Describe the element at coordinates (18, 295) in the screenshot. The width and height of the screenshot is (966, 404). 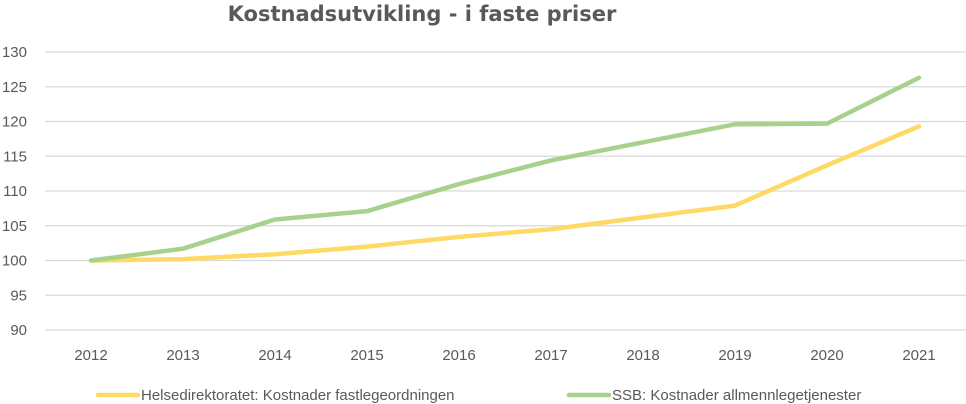
I see `y-tick-label: 95` at that location.